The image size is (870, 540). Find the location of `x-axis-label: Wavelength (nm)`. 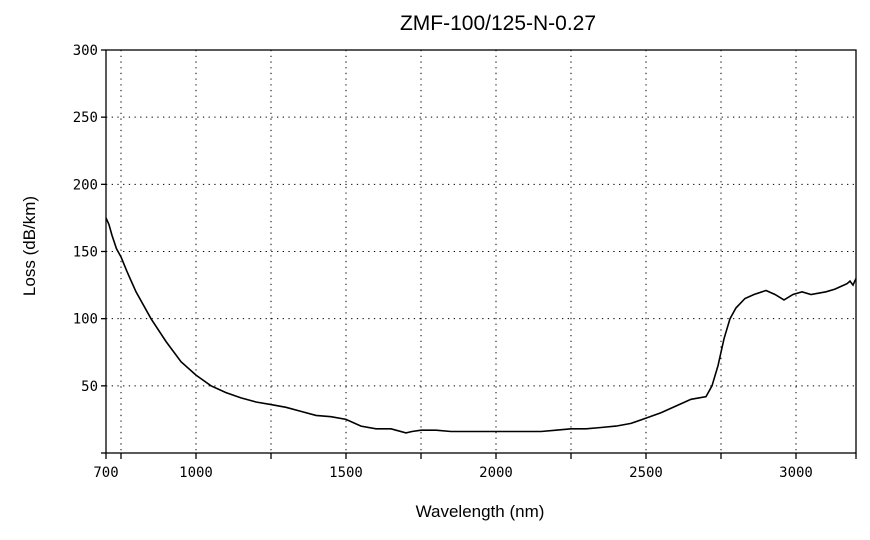

x-axis-label: Wavelength (nm) is located at coordinates (480, 511).